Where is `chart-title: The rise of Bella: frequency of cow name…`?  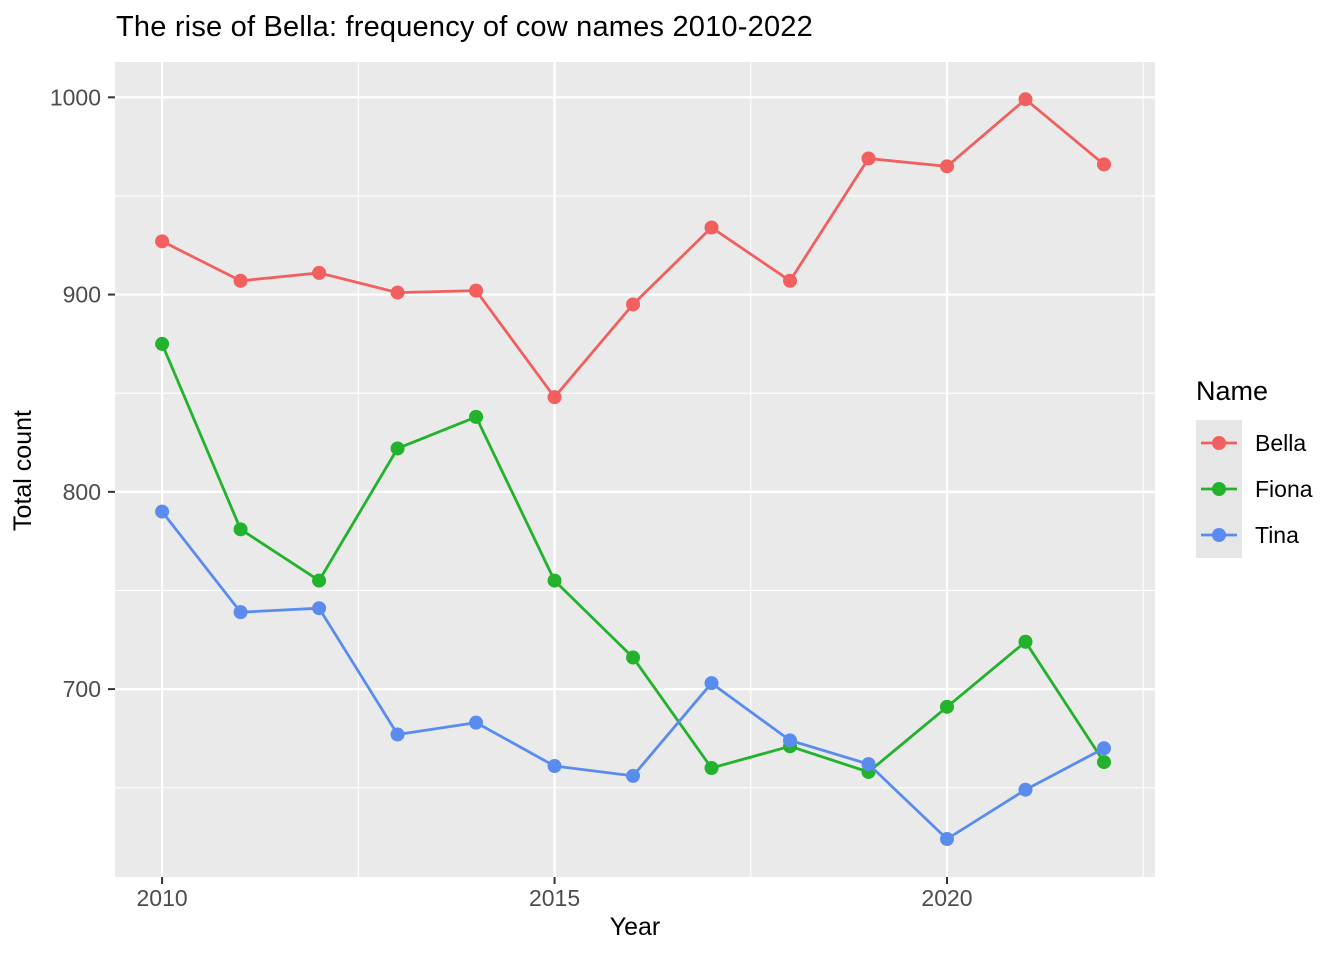
chart-title: The rise of Bella: frequency of cow name… is located at coordinates (464, 27).